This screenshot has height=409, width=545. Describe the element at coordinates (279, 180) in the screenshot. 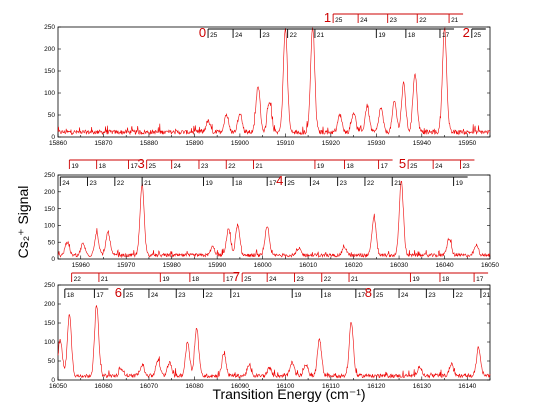

I see `progression-label: 4` at that location.